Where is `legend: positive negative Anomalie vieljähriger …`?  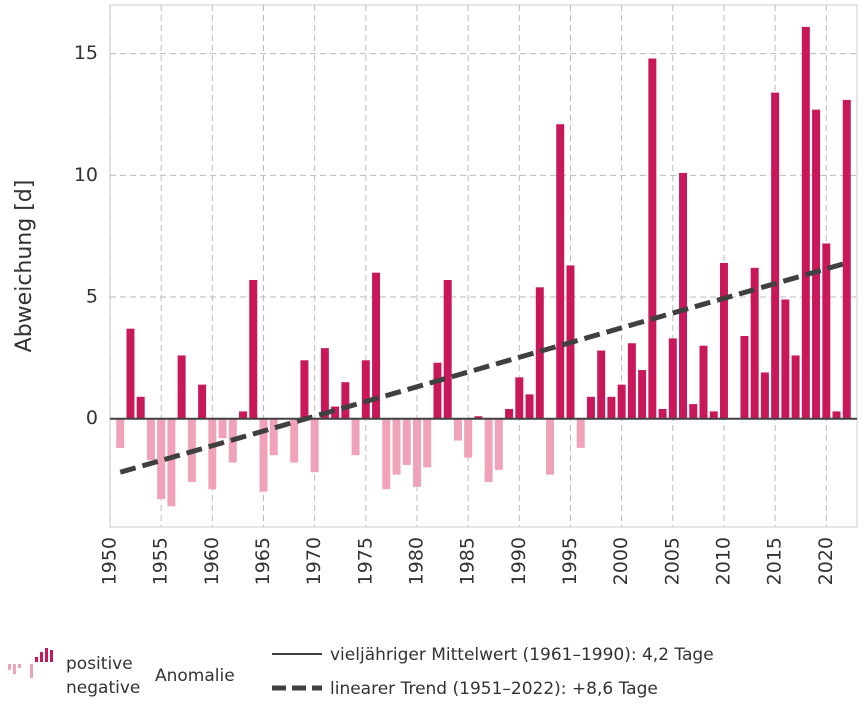 legend: positive negative Anomalie vieljähriger … is located at coordinates (361, 672).